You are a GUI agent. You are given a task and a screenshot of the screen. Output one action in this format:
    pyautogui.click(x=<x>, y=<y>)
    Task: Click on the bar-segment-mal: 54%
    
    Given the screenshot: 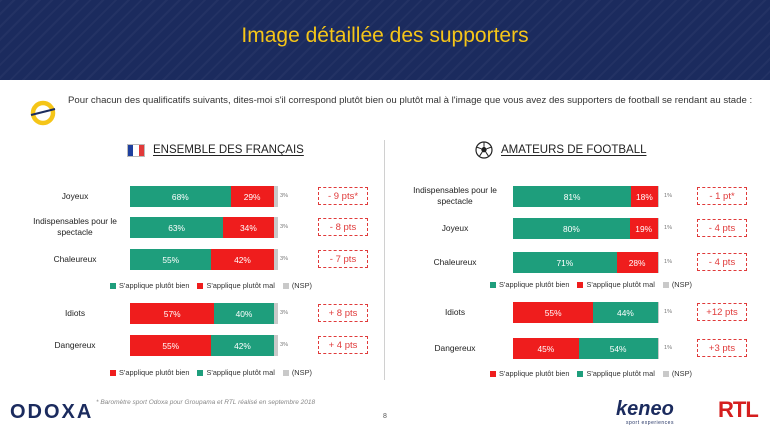 What is the action you would take?
    pyautogui.click(x=618, y=348)
    